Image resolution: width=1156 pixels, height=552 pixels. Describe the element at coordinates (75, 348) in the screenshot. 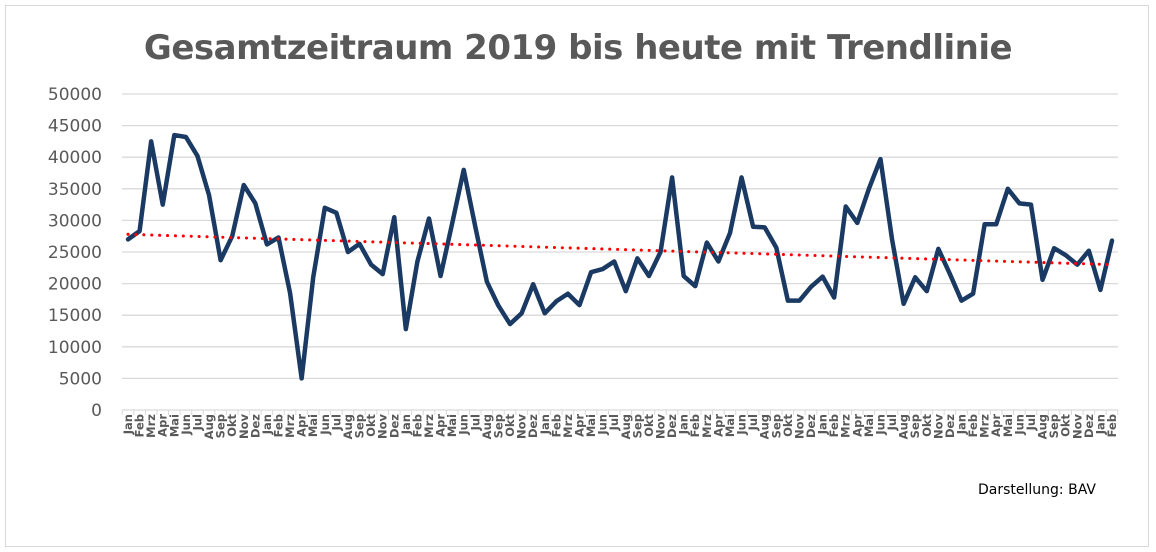

I see `y-tick-label: 10000` at that location.